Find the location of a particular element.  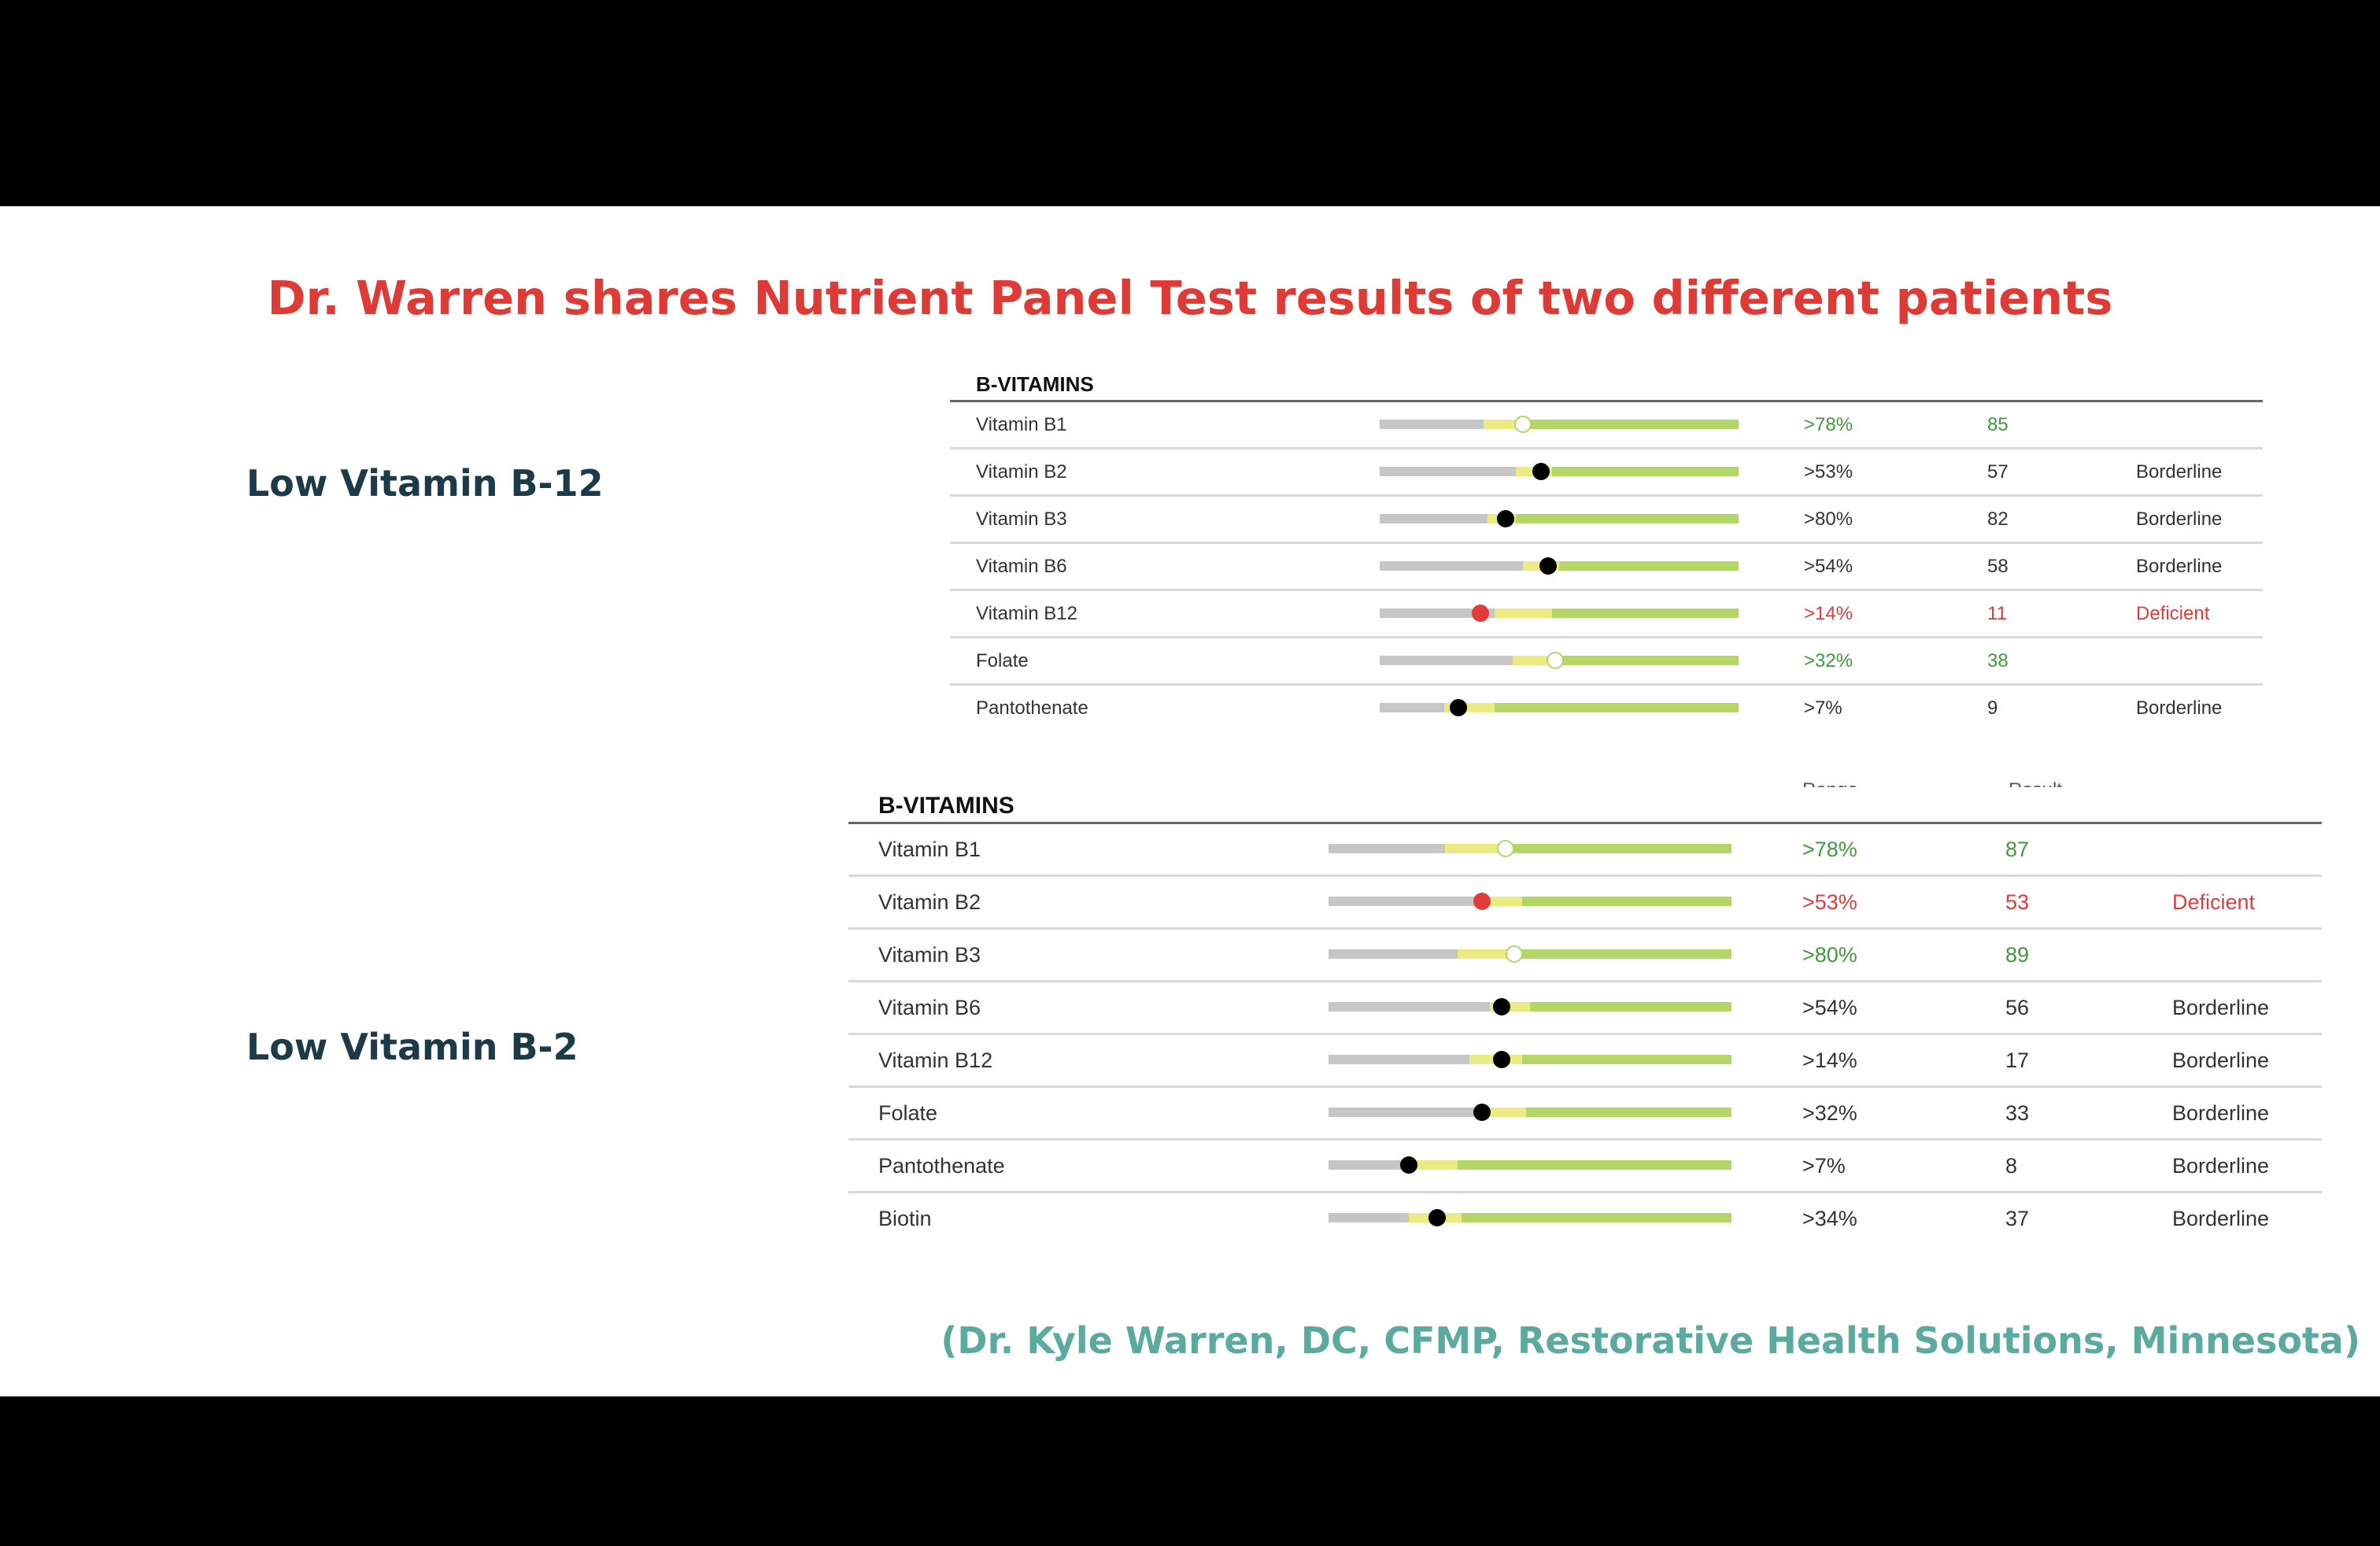

reference-range: >14% is located at coordinates (1829, 1060).